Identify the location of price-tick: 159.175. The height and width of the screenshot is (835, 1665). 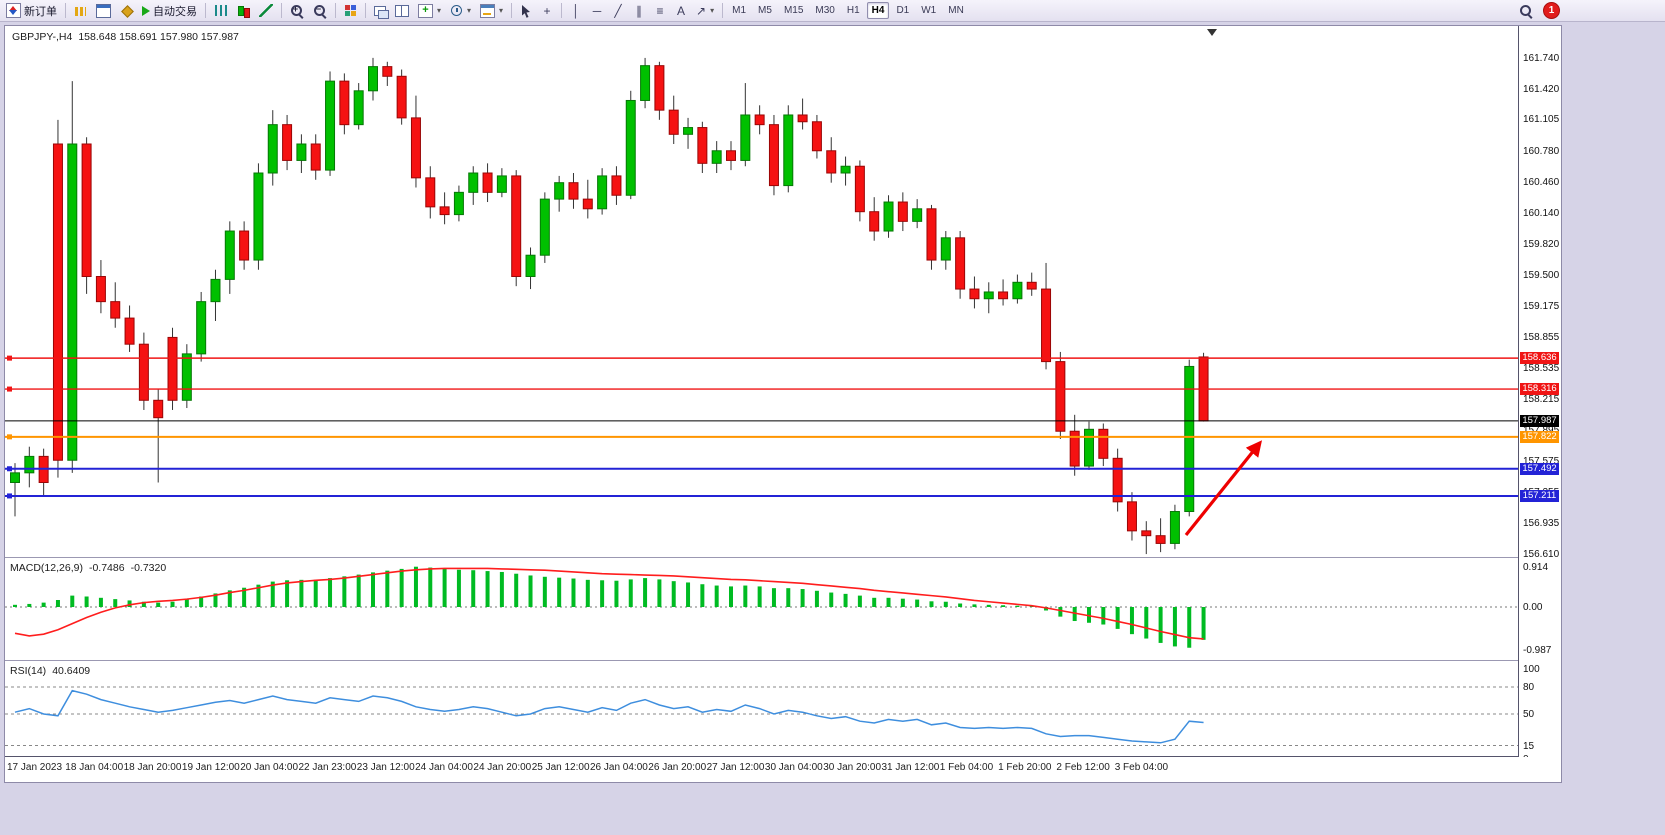
(1541, 306).